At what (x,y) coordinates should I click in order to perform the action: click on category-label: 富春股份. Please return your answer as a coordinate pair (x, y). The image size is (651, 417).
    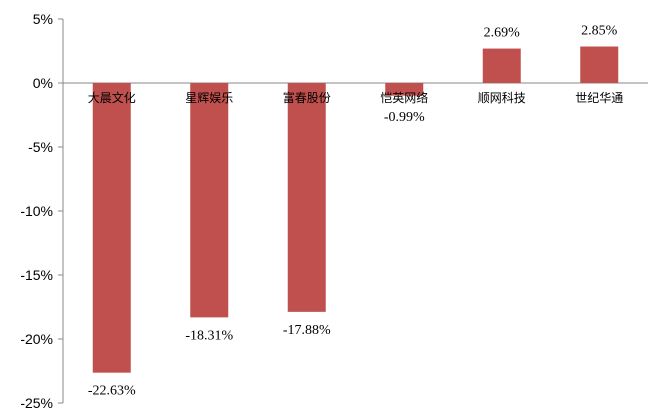
    Looking at the image, I should click on (307, 97).